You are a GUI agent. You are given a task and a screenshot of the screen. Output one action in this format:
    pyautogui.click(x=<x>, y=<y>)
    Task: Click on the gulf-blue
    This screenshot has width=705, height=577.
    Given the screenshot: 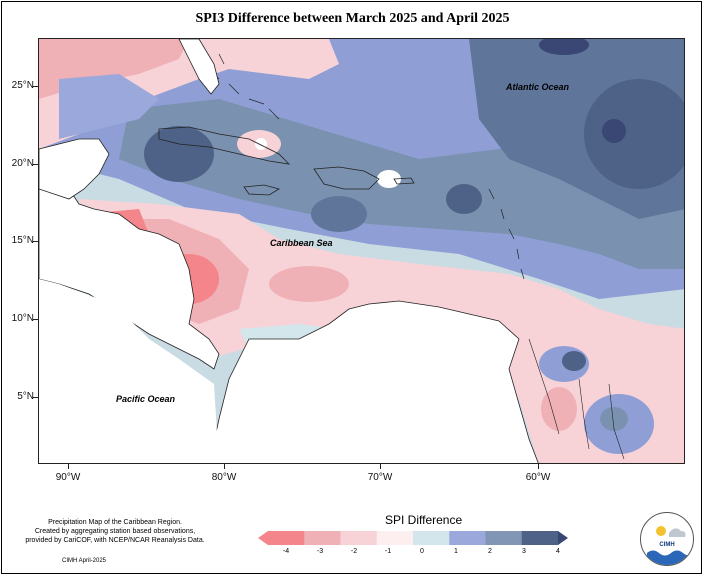 What is the action you would take?
    pyautogui.click(x=109, y=106)
    